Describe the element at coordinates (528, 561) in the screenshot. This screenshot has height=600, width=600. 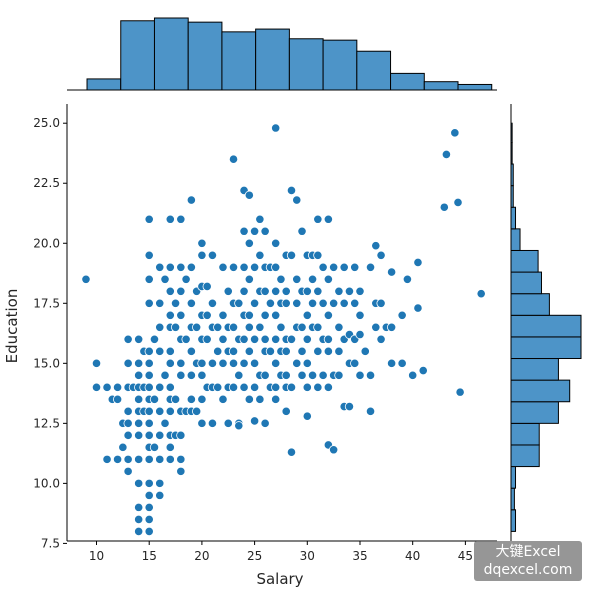
I see `watermark: 大键Excel dqexcel.com` at that location.